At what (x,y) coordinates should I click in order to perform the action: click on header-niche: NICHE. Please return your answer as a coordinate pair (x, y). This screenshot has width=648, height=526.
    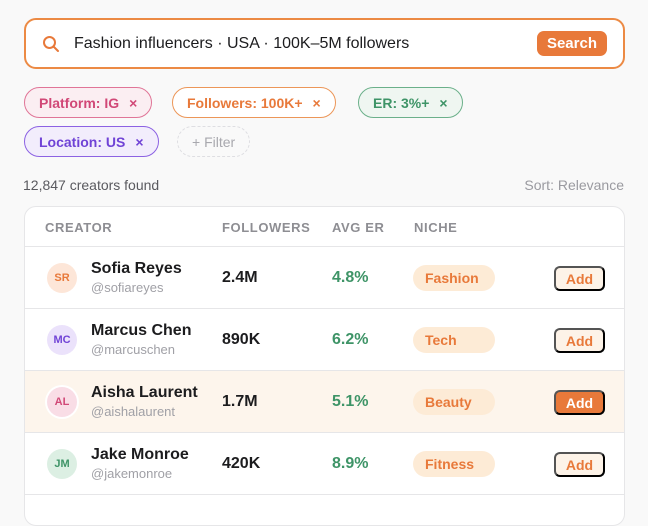
    Looking at the image, I should click on (436, 227).